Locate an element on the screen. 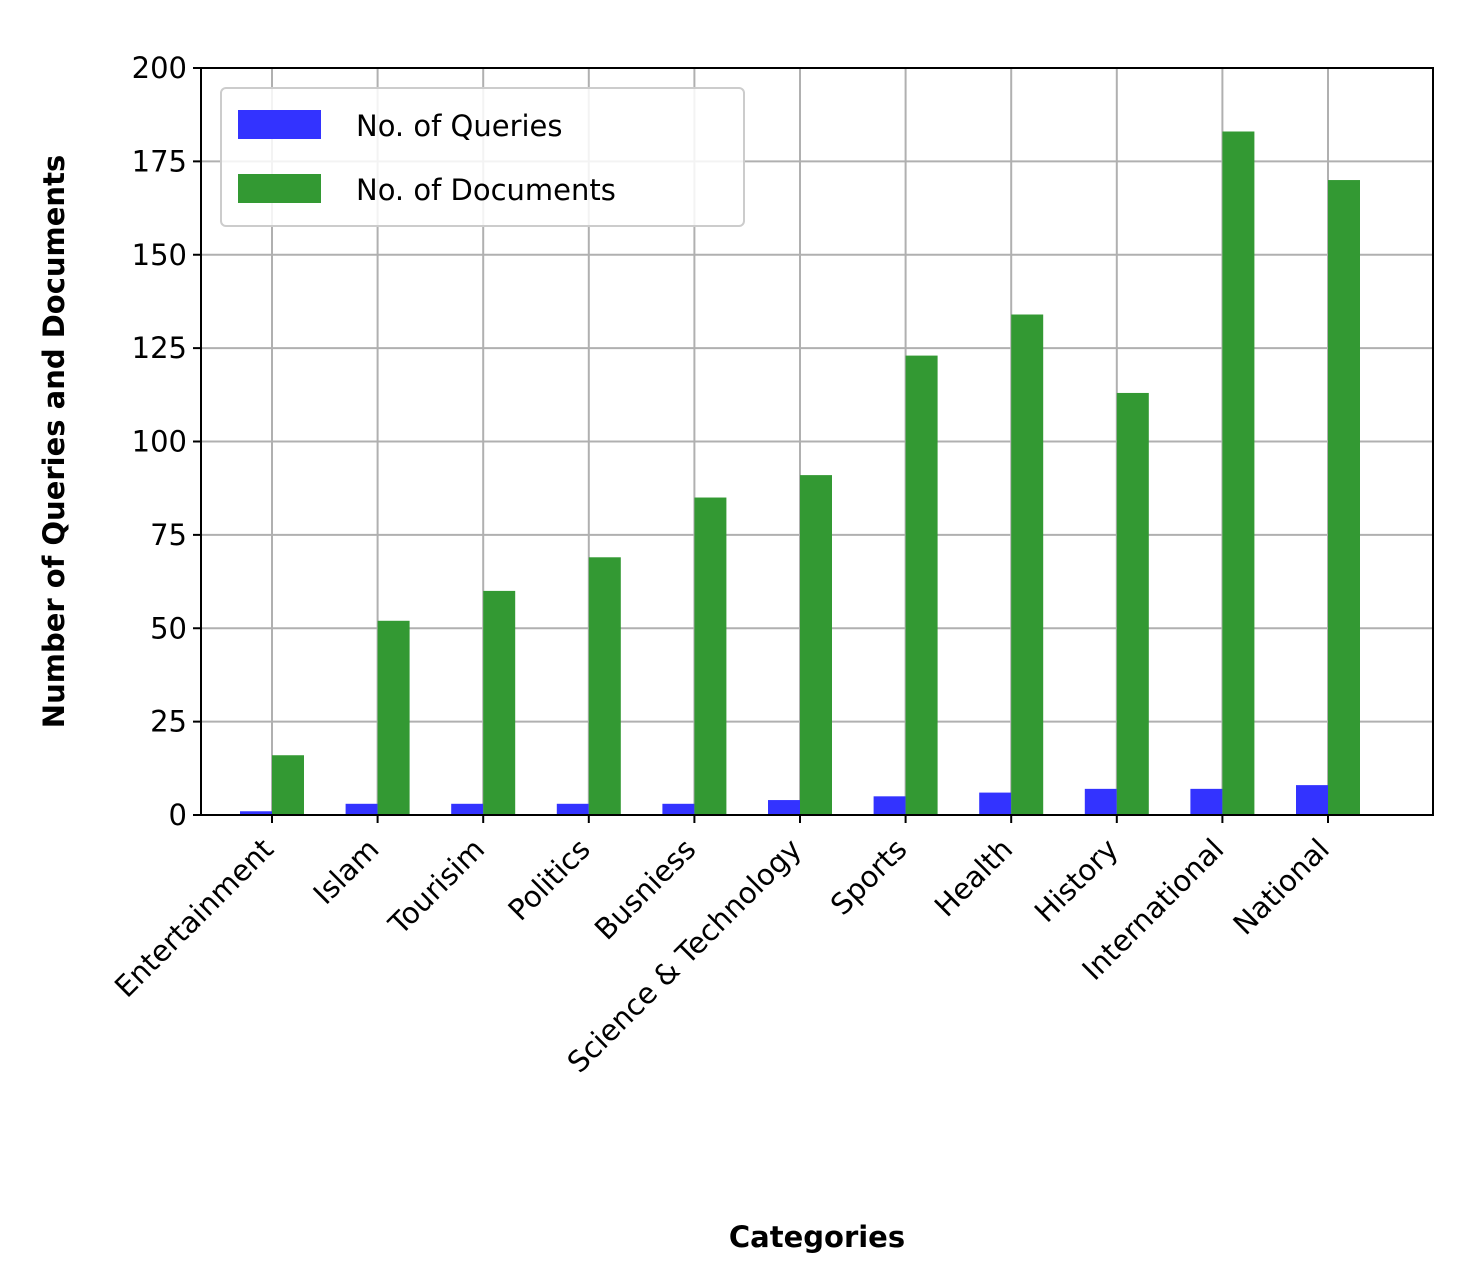 The width and height of the screenshot is (1466, 1288). y-axis-ticks: 0 25 50 75 100 125 150 175 200 is located at coordinates (166, 441).